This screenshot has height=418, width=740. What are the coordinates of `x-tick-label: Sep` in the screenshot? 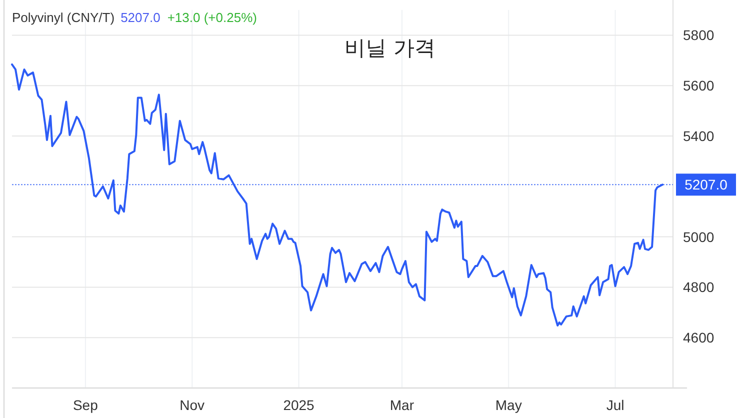 It's located at (85, 405).